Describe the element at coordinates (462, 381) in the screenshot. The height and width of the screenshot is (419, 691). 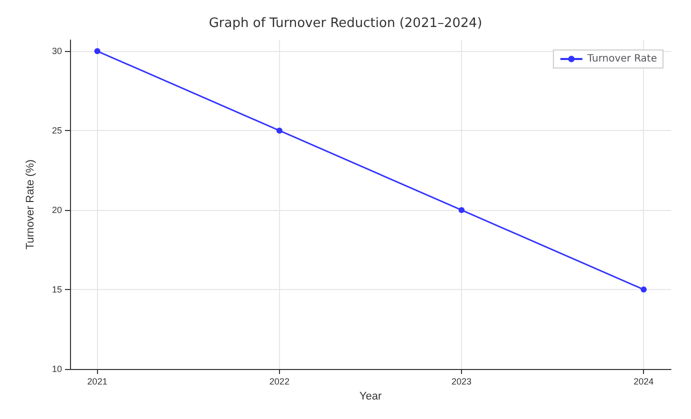
I see `x-tick-label: 2023` at that location.